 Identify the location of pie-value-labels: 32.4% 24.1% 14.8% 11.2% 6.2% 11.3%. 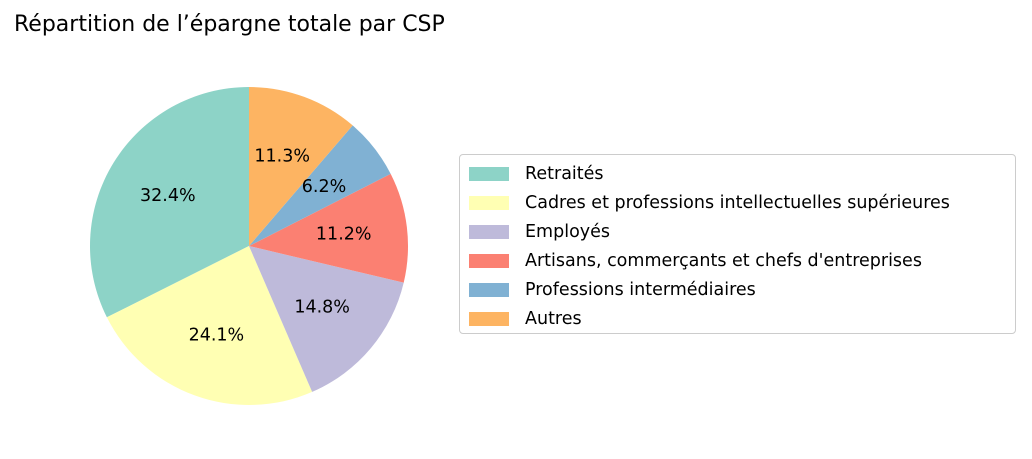
(255, 246).